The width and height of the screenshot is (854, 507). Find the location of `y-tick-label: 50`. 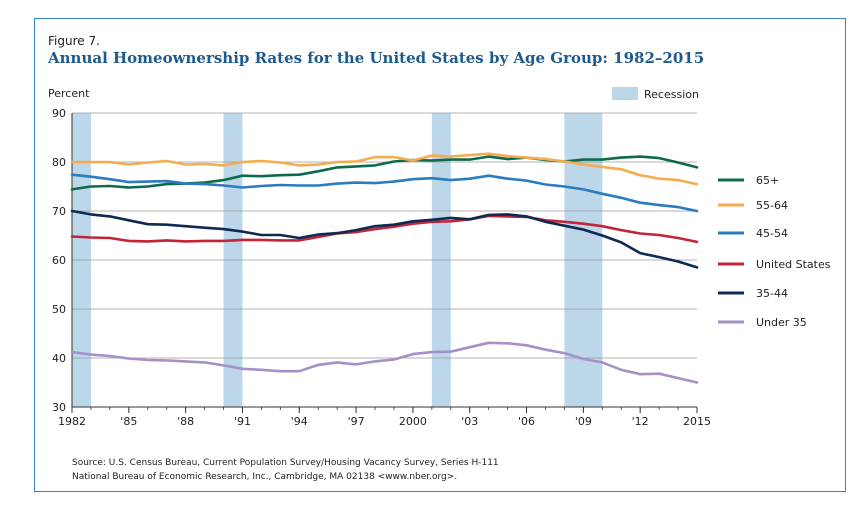

y-tick-label: 50 is located at coordinates (59, 309).